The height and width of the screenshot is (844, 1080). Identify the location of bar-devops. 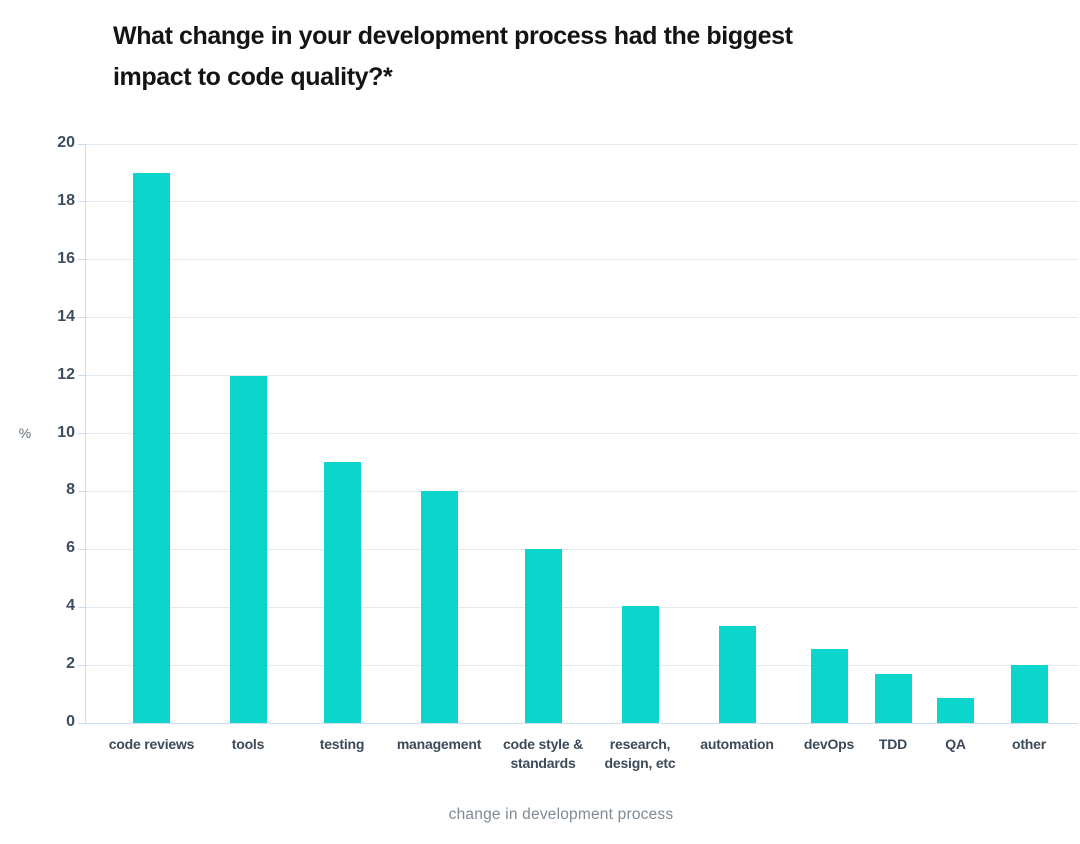
(829, 686).